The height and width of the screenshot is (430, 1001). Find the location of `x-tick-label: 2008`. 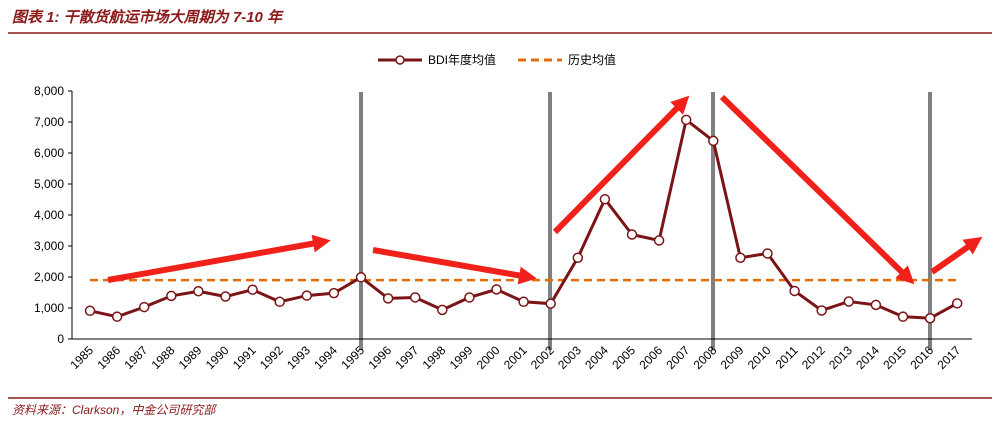

x-tick-label: 2008 is located at coordinates (705, 357).